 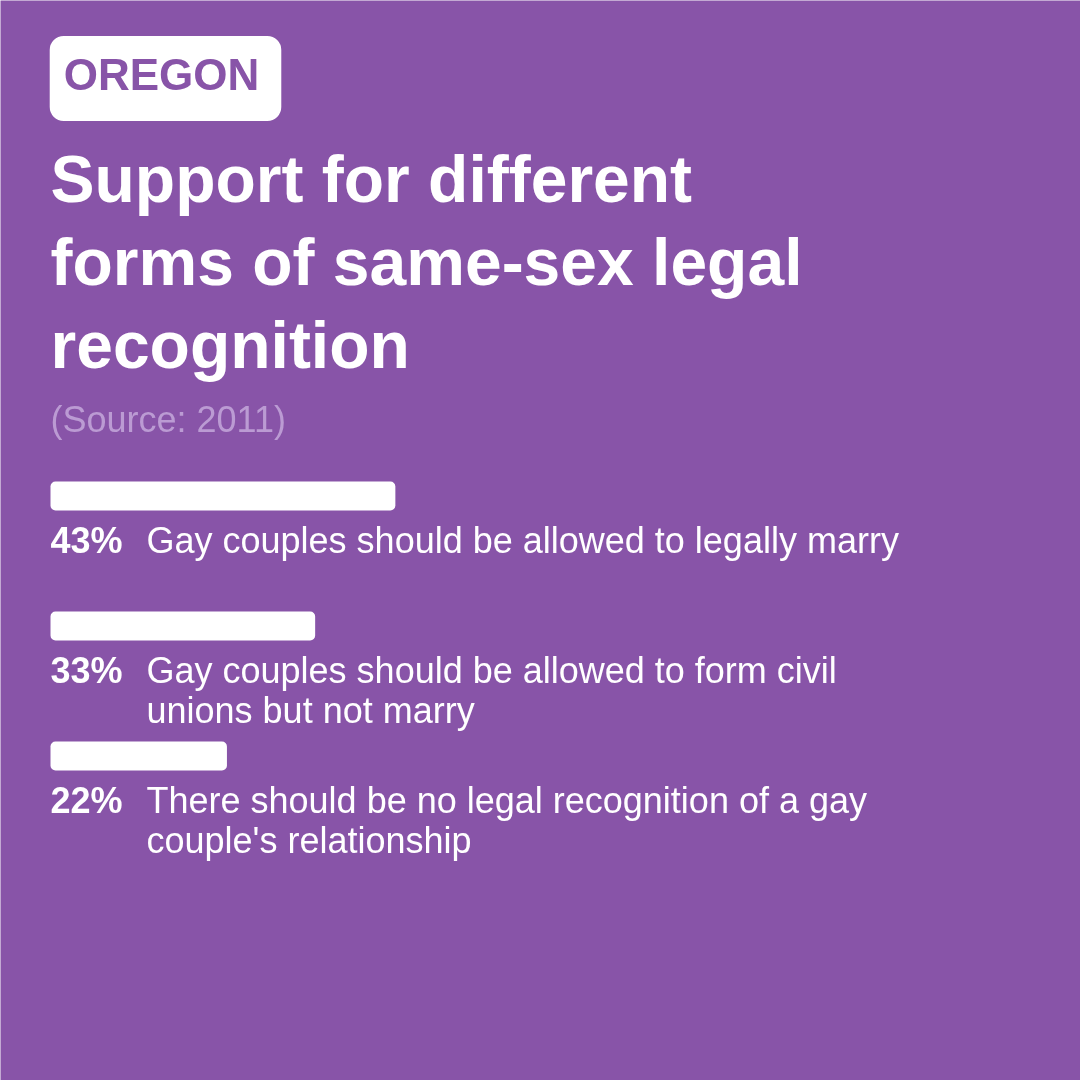 What do you see at coordinates (86, 800) in the screenshot?
I see `data-label: 22%` at bounding box center [86, 800].